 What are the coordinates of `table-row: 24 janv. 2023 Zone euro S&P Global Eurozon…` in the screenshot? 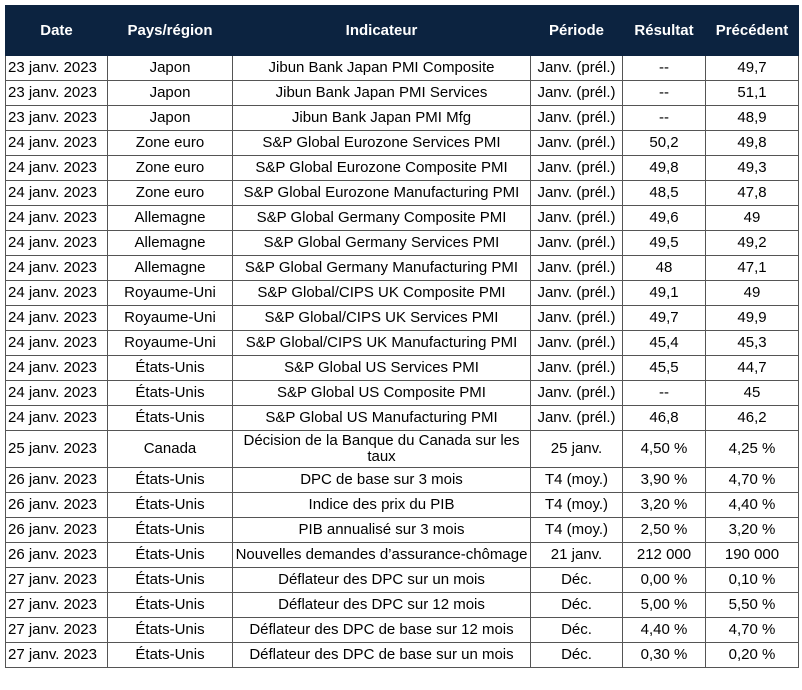 It's located at (402, 143).